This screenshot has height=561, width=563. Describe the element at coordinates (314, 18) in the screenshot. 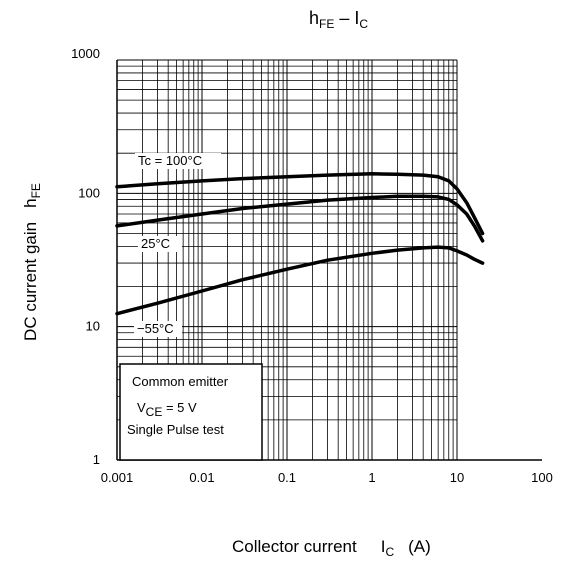

I see `title-main: h` at that location.